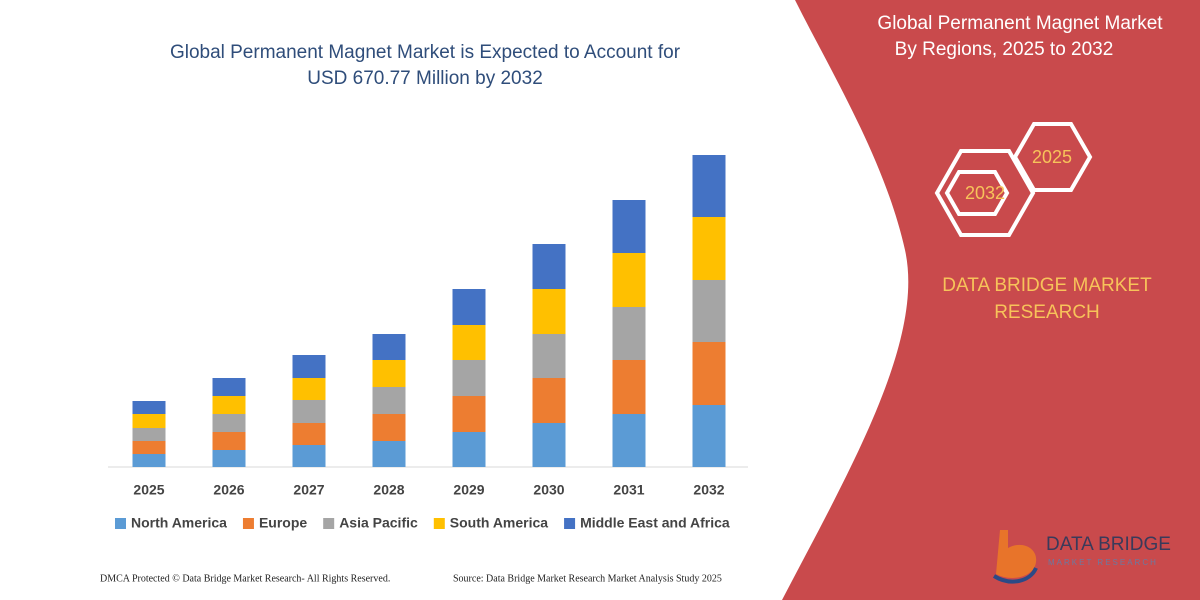 The height and width of the screenshot is (600, 1200). I want to click on chart-title: USD 670.77 Million by 2032, so click(425, 78).